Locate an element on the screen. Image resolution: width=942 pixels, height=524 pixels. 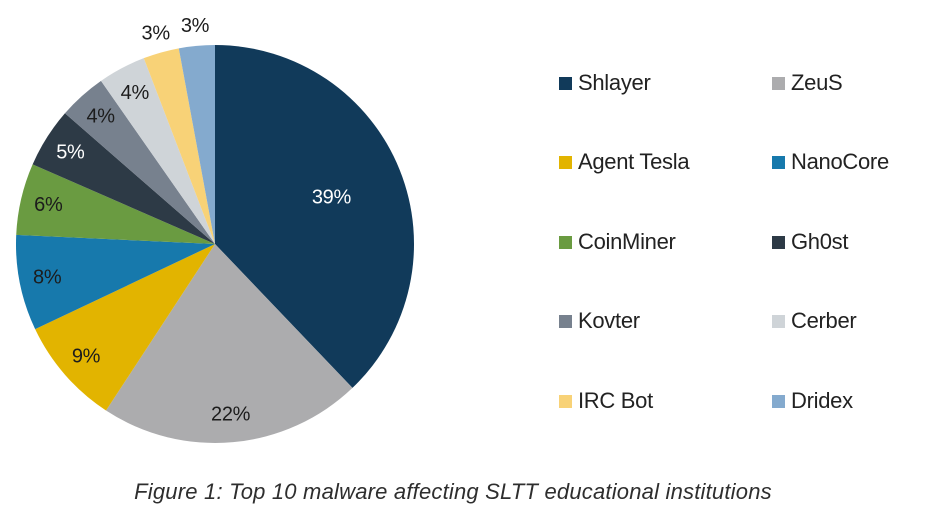
pie-slice-gh0st is located at coordinates (123, 179).